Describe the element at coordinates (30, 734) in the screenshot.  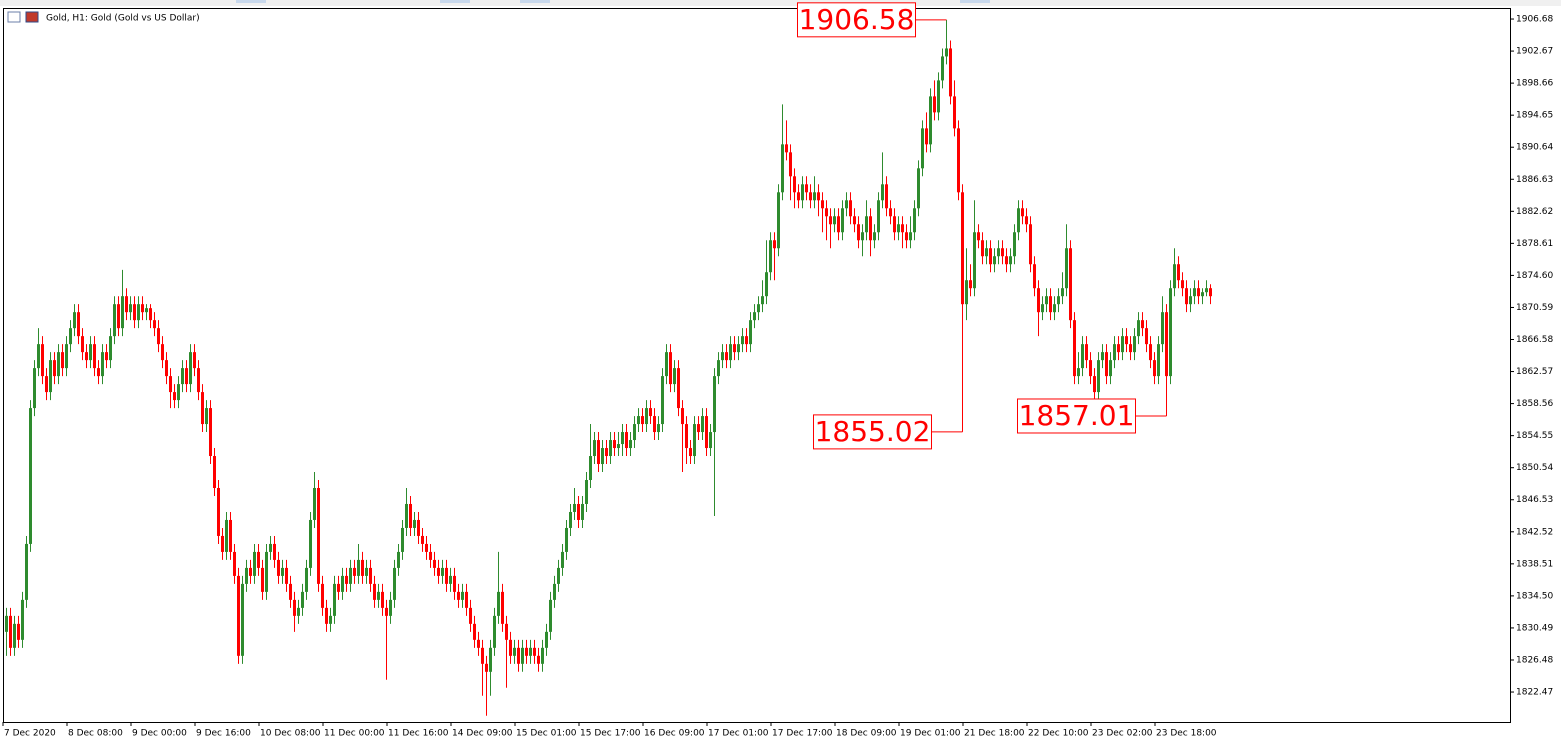
I see `x-tick-label: 7 Dec 2020` at that location.